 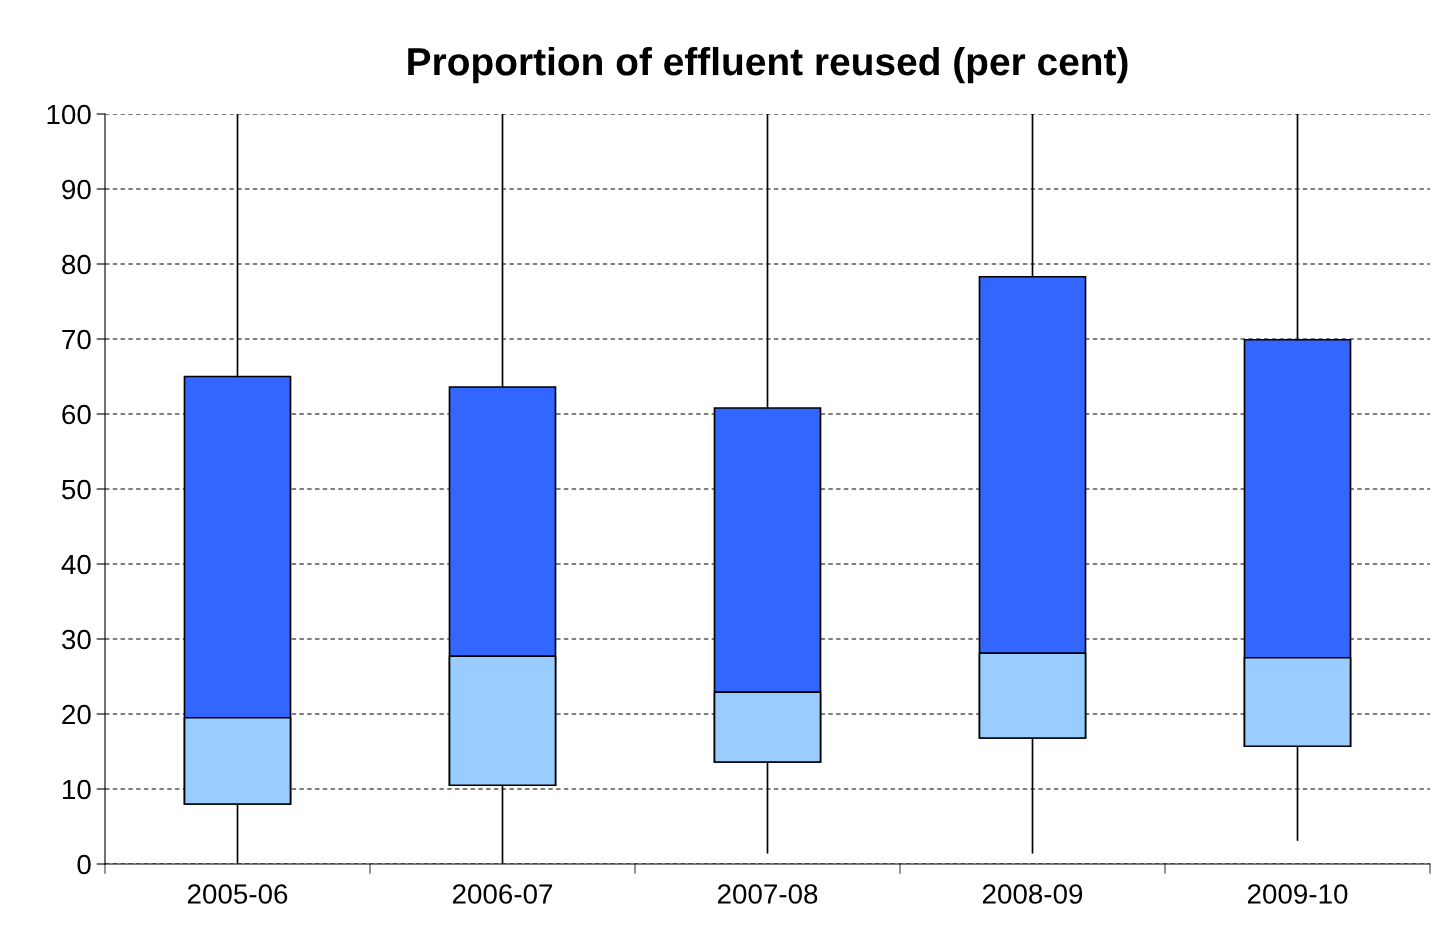 I want to click on x-tick-label: 2006-07, so click(x=502, y=894).